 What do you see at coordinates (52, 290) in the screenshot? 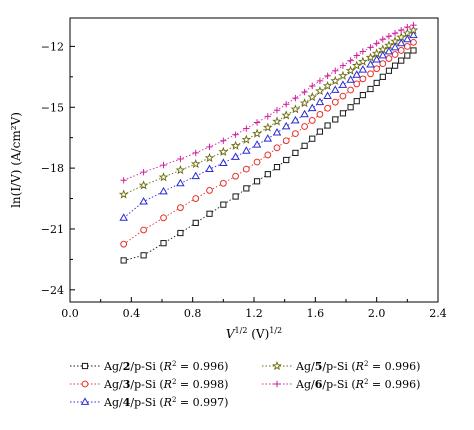
I see `y-tick-label: −24` at bounding box center [52, 290].